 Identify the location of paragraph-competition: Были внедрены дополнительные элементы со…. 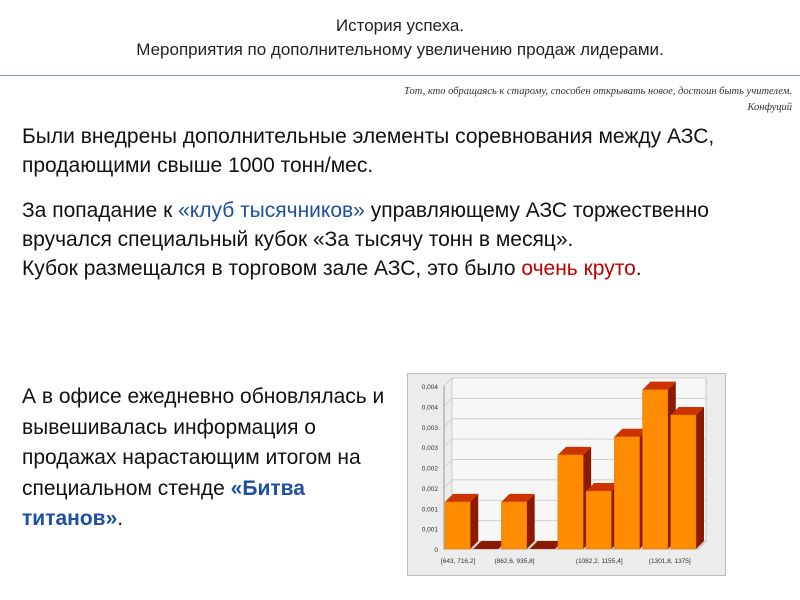
(368, 151).